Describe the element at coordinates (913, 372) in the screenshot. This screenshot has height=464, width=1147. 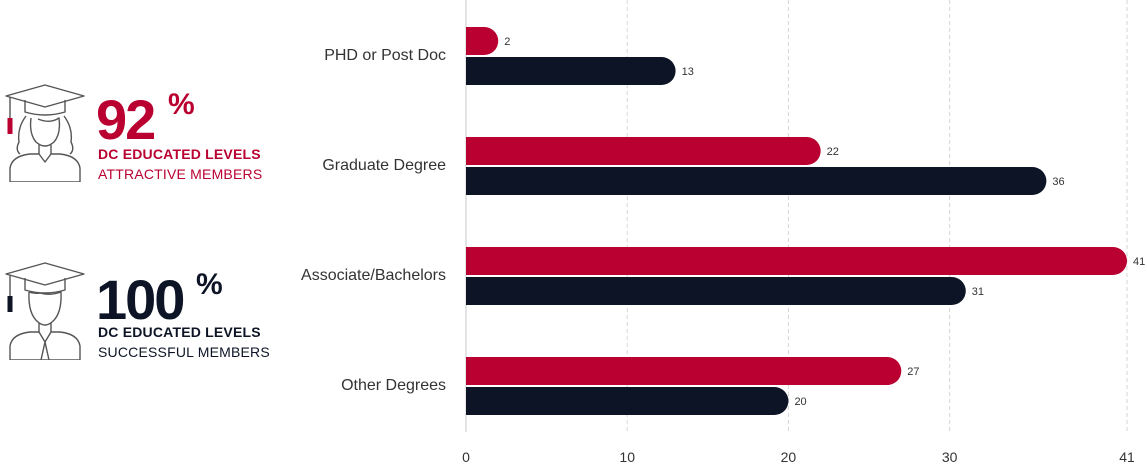
I see `data-label: 27` at that location.